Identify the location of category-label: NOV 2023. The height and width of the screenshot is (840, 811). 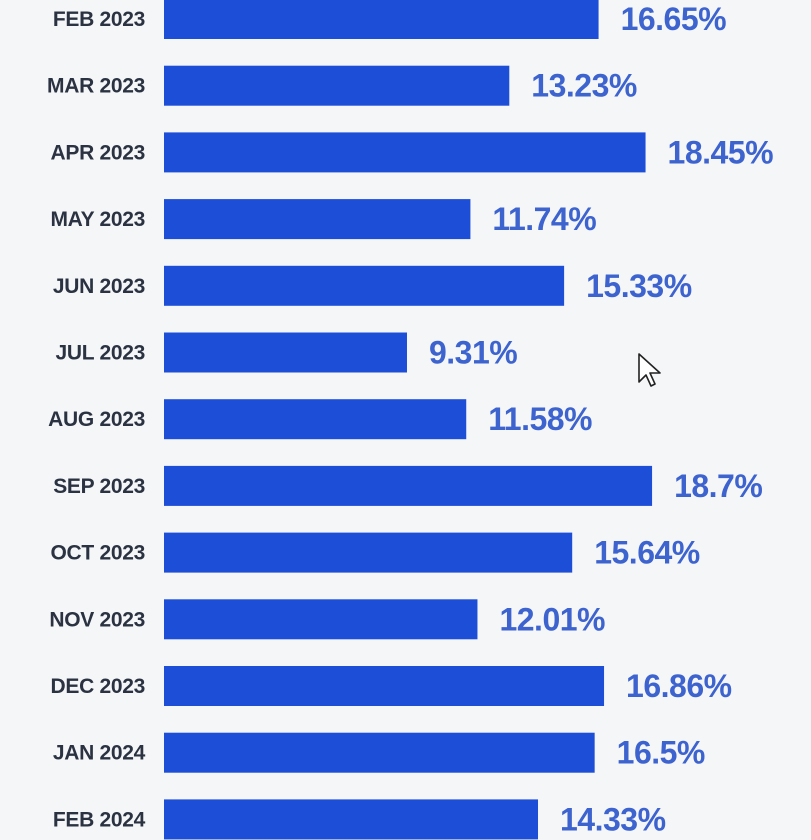
(97, 619).